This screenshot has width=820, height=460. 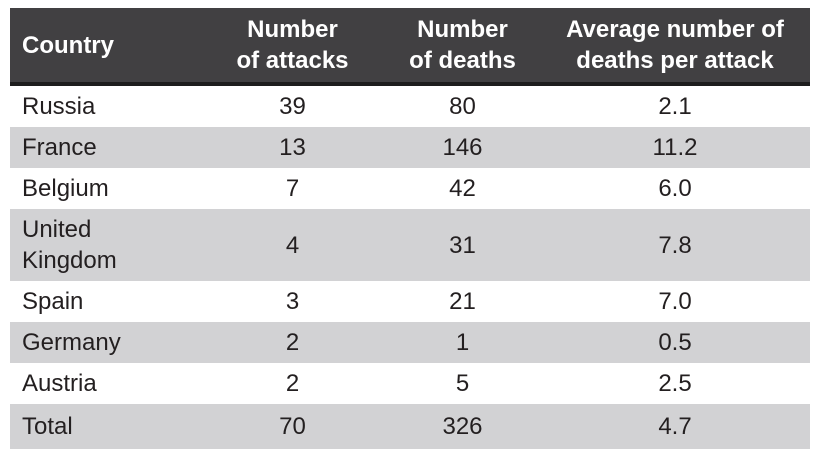 What do you see at coordinates (69, 245) in the screenshot?
I see `cell-country: United Kingdom` at bounding box center [69, 245].